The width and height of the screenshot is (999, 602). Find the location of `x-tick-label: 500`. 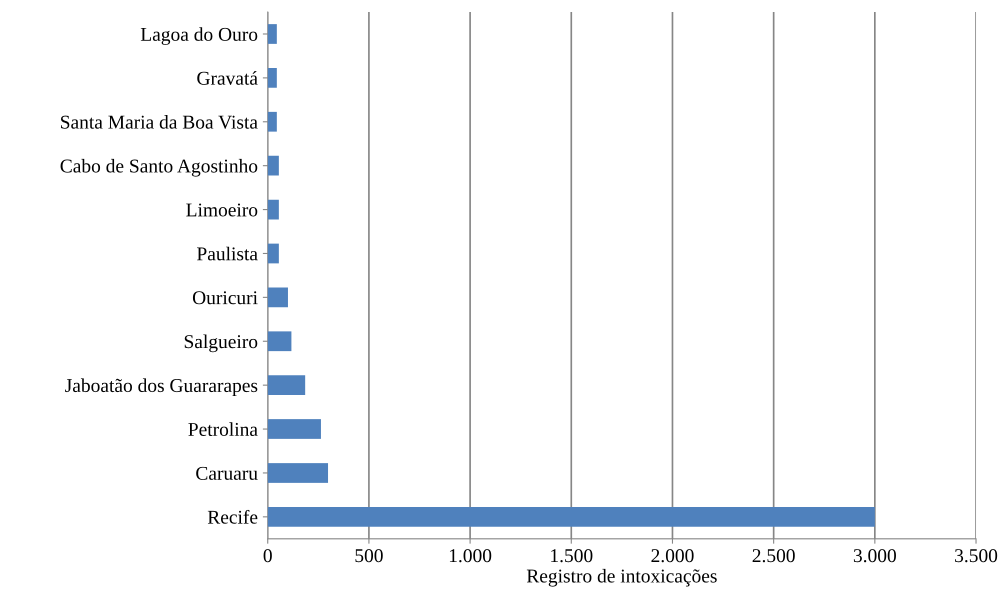

x-tick-label: 500 is located at coordinates (369, 555).